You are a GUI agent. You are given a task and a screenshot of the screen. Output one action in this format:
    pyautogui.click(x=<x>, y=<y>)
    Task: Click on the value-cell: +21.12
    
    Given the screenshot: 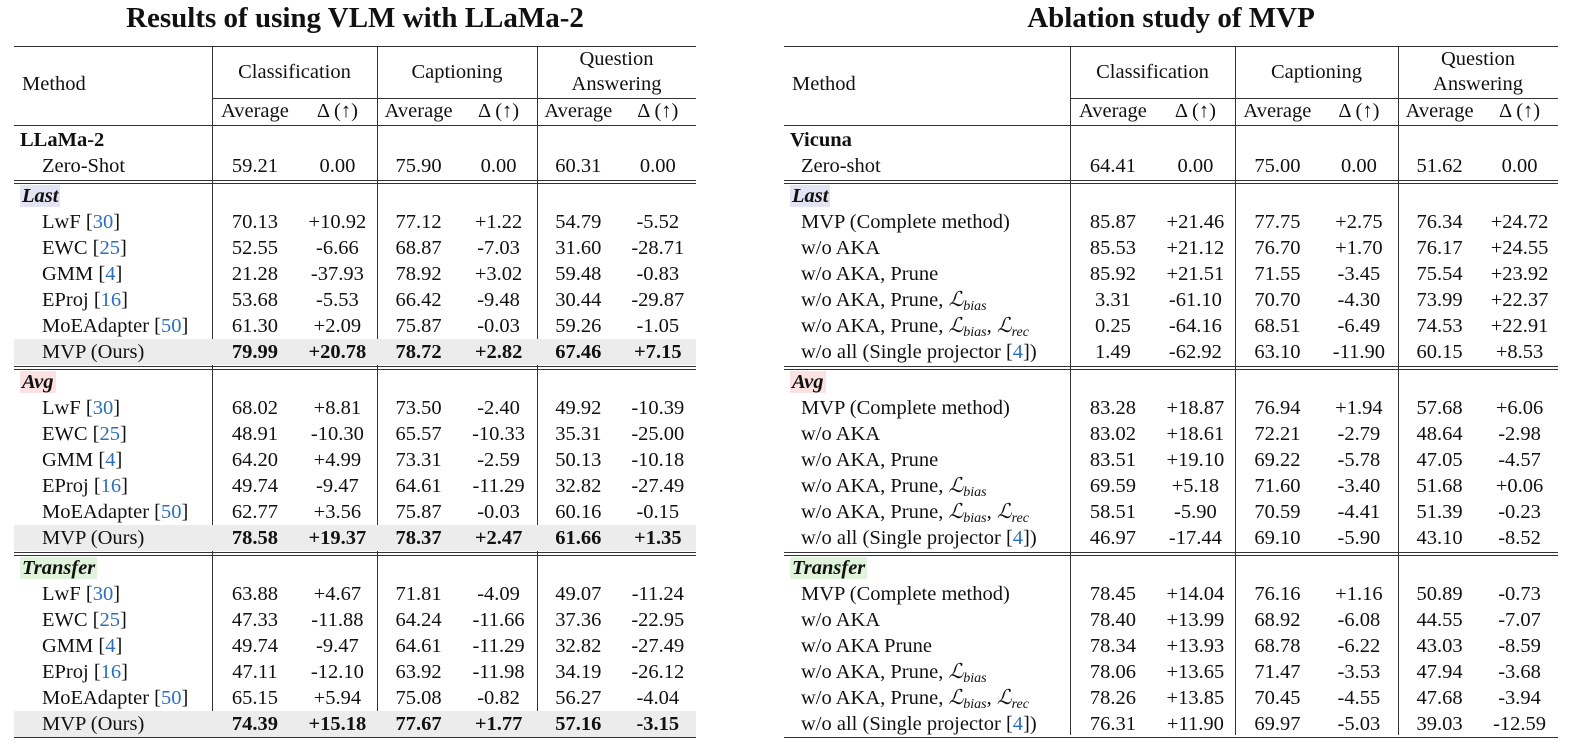 What is the action you would take?
    pyautogui.click(x=1195, y=248)
    